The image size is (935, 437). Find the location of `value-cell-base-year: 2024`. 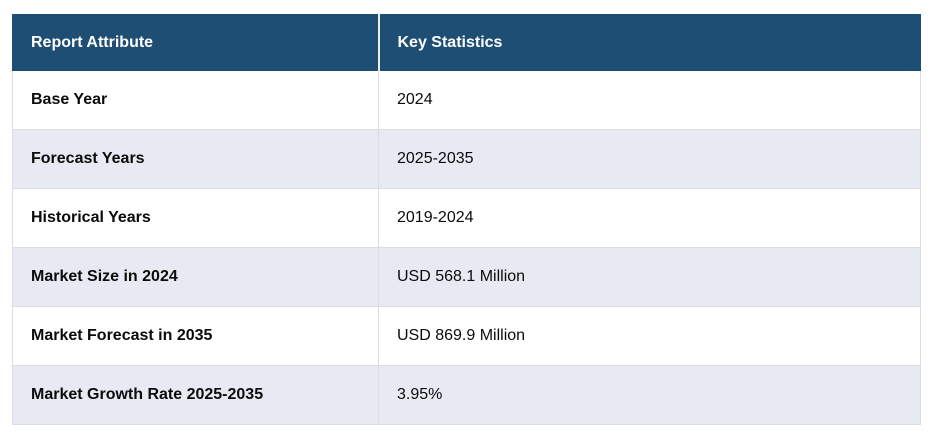

value-cell-base-year: 2024 is located at coordinates (649, 100).